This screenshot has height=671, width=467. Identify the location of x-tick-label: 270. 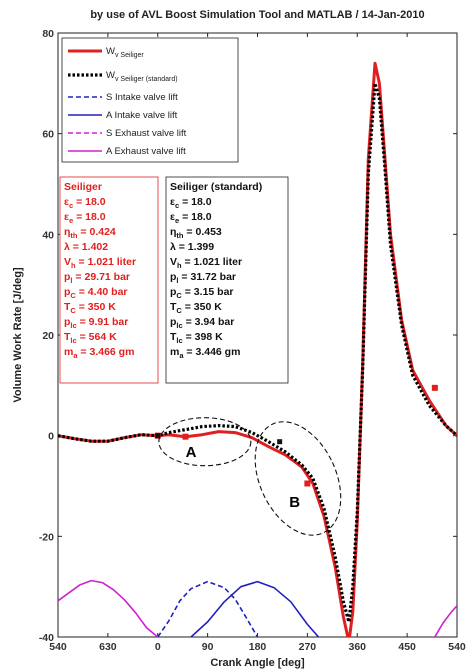
(308, 647).